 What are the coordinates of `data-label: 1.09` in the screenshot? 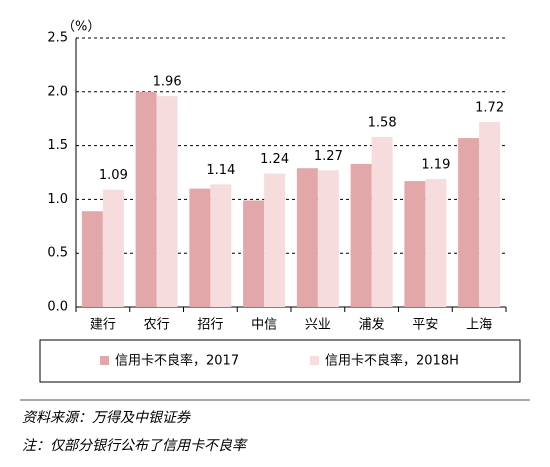 It's located at (113, 175).